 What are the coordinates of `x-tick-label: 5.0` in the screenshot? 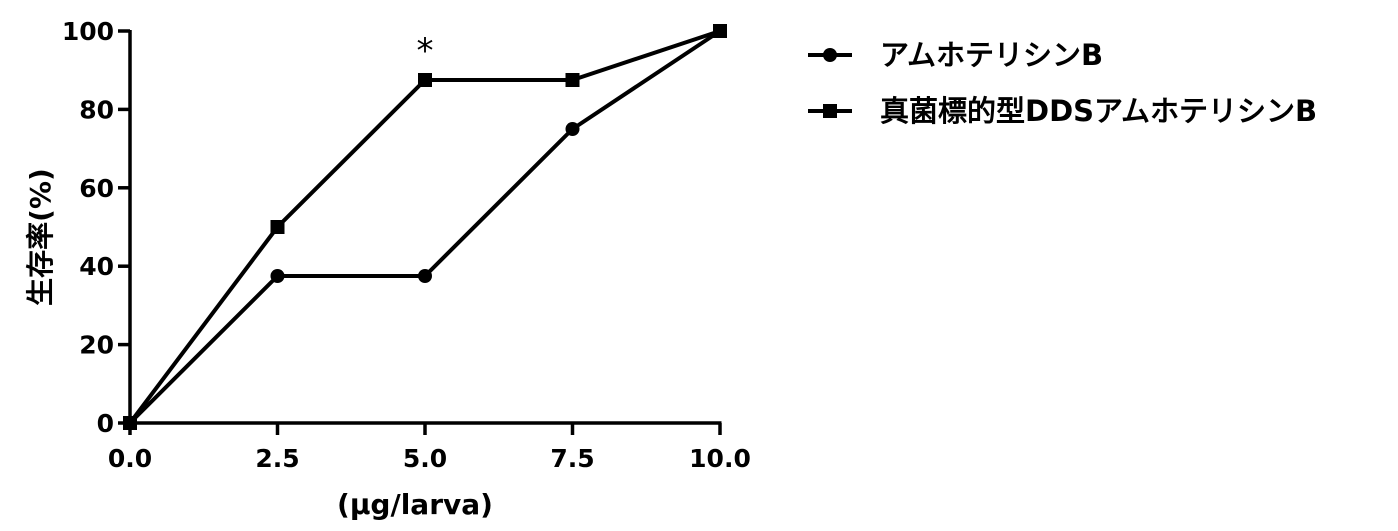 It's located at (425, 458).